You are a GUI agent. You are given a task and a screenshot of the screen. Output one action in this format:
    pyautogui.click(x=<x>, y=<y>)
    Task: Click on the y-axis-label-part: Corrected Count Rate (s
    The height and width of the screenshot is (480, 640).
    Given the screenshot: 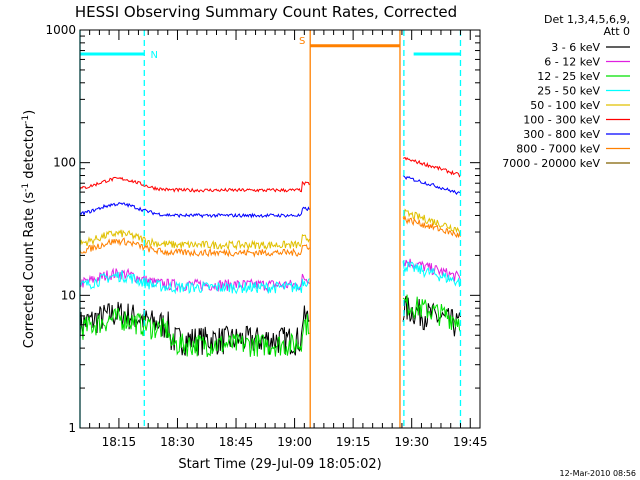 What is the action you would take?
    pyautogui.click(x=29, y=270)
    